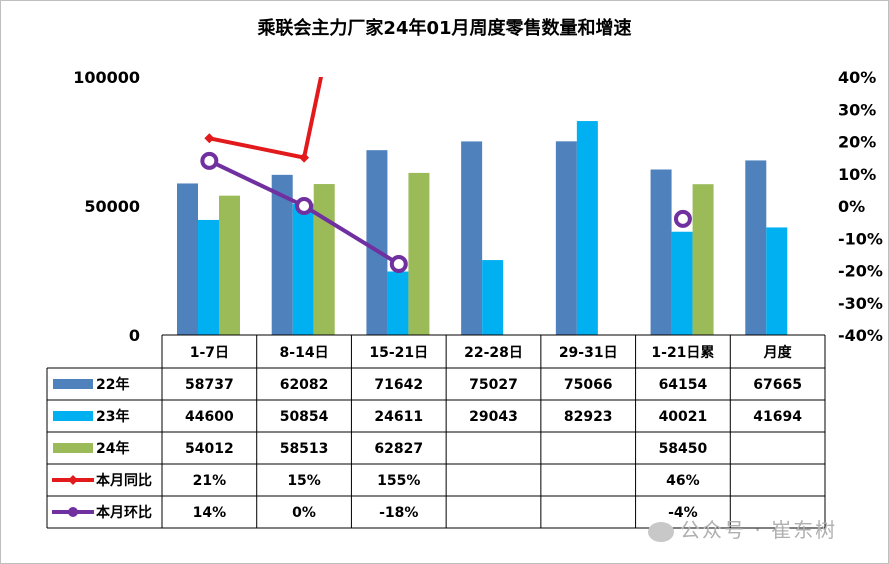 The image size is (889, 564). What do you see at coordinates (777, 385) in the screenshot?
I see `data-label: 67665` at bounding box center [777, 385].